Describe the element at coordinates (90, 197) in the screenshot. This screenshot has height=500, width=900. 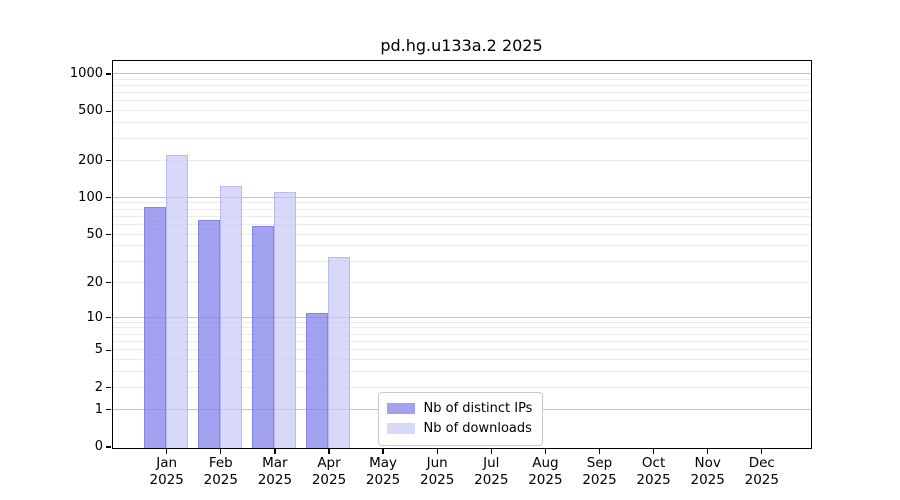
I see `y-axis-tick-label: 100` at that location.